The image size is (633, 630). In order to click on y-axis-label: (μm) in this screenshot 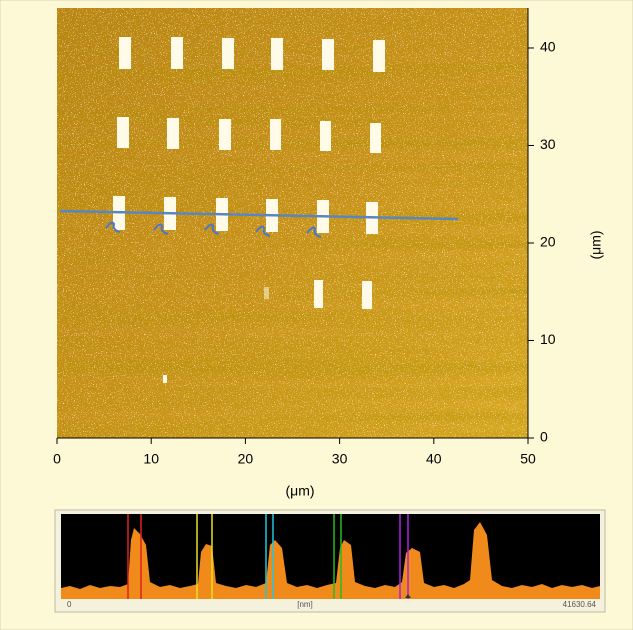, I will do `click(596, 244)`.